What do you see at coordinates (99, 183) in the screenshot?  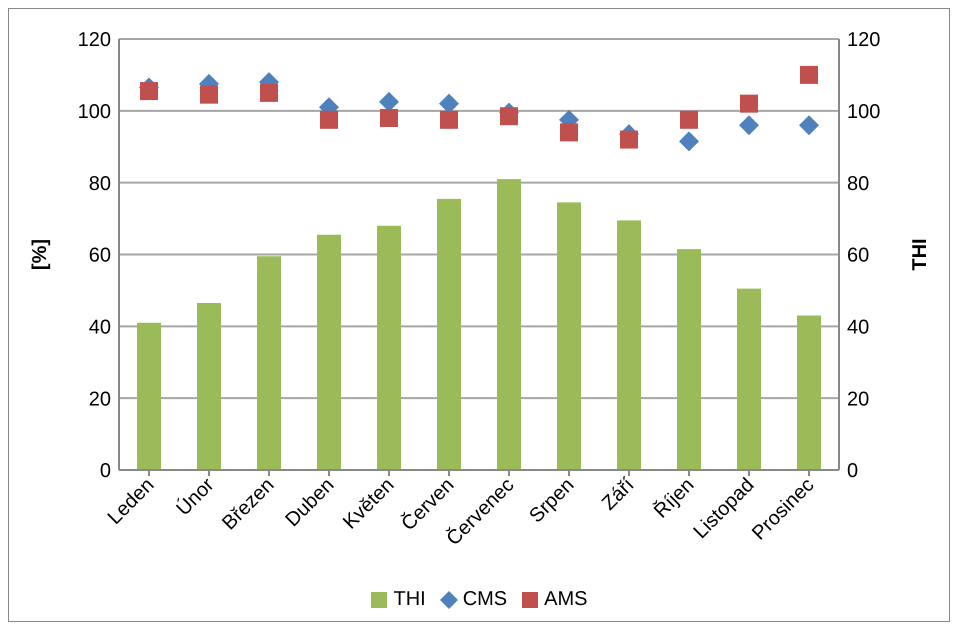 I see `y-tick-label: 80` at bounding box center [99, 183].